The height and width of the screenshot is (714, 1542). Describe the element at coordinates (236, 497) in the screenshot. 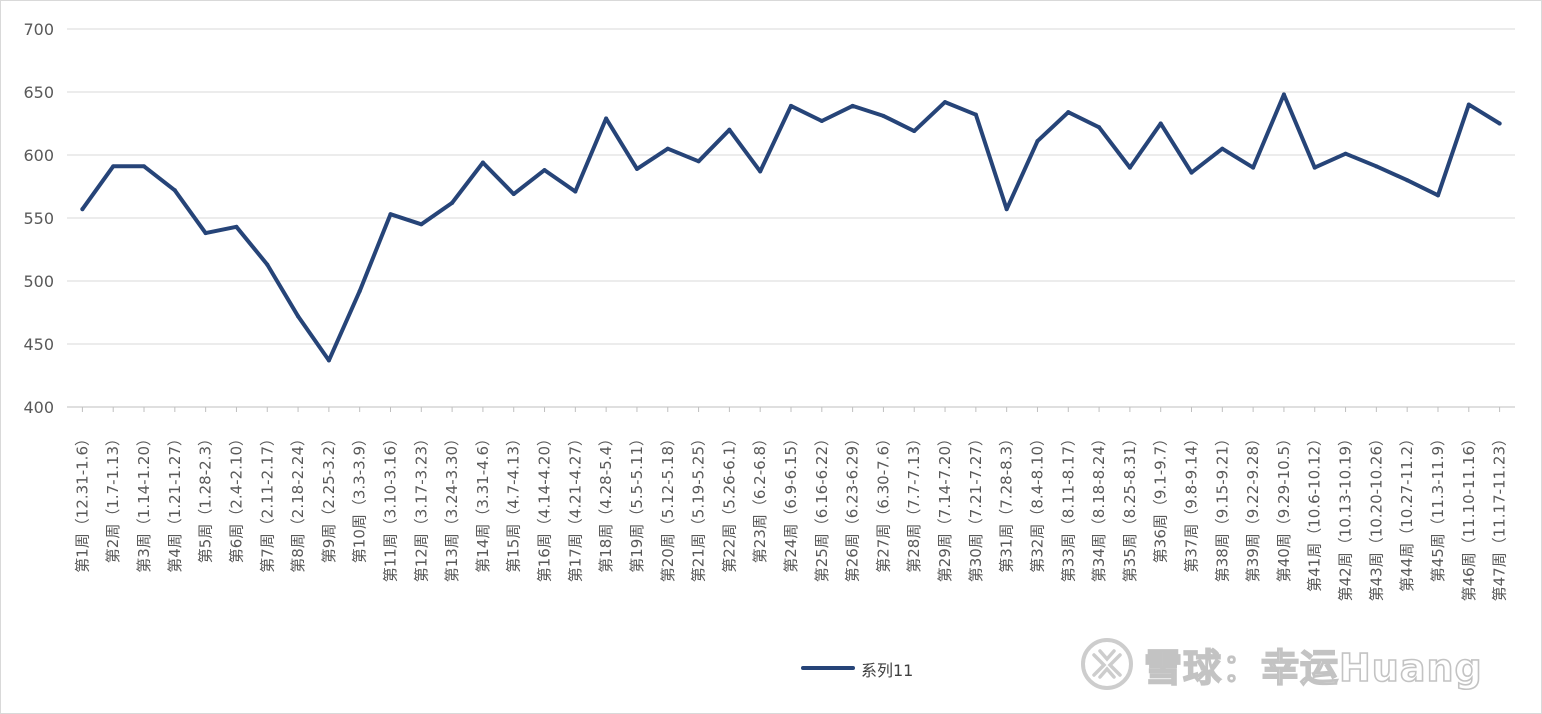

I see `x-tick-label: 第6周（2.4-2.10）` at that location.